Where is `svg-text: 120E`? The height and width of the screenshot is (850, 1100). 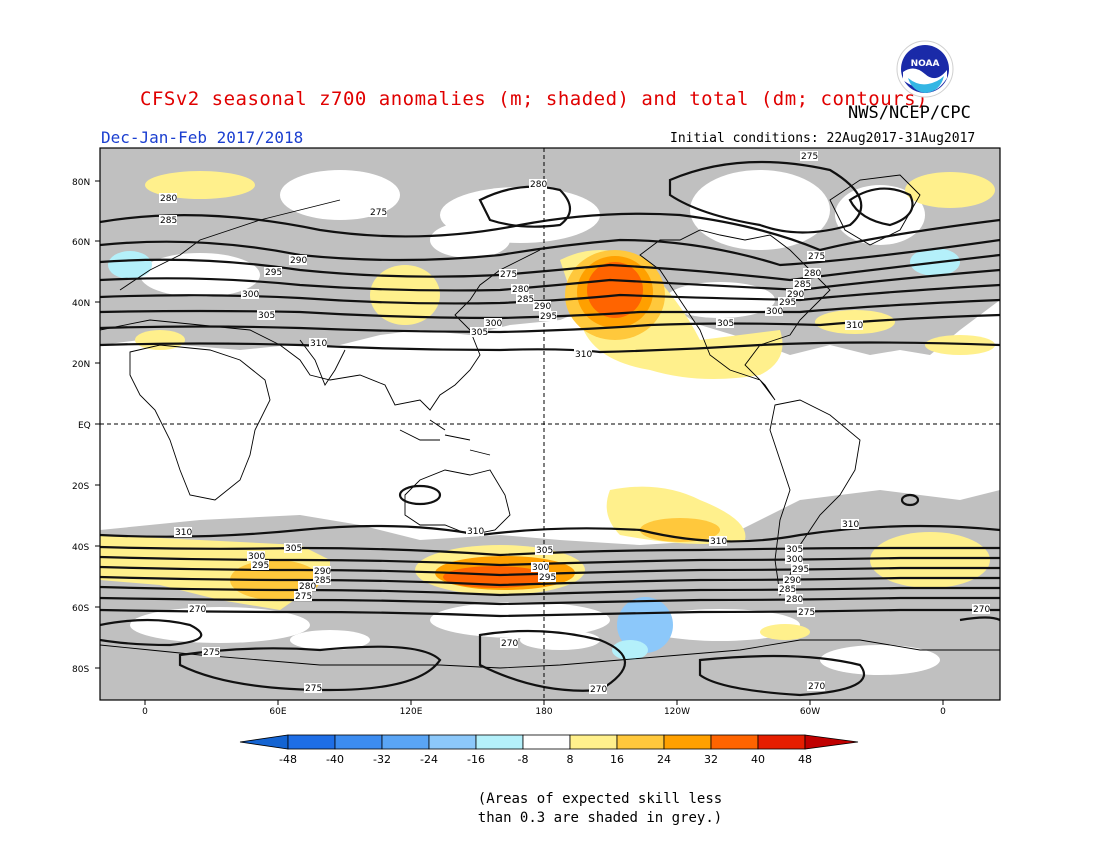
svg-text: 120E is located at coordinates (411, 712).